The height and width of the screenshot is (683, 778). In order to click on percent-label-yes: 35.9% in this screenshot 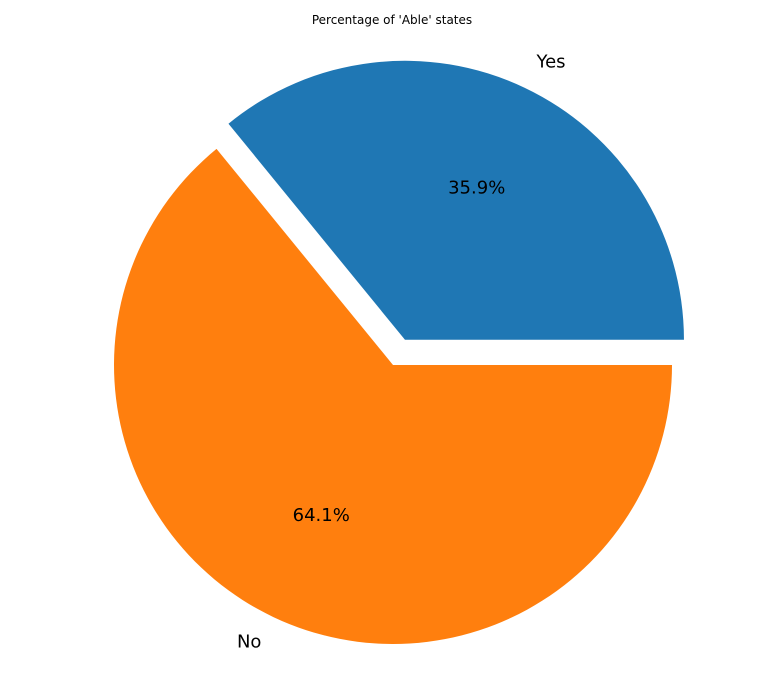, I will do `click(476, 188)`.